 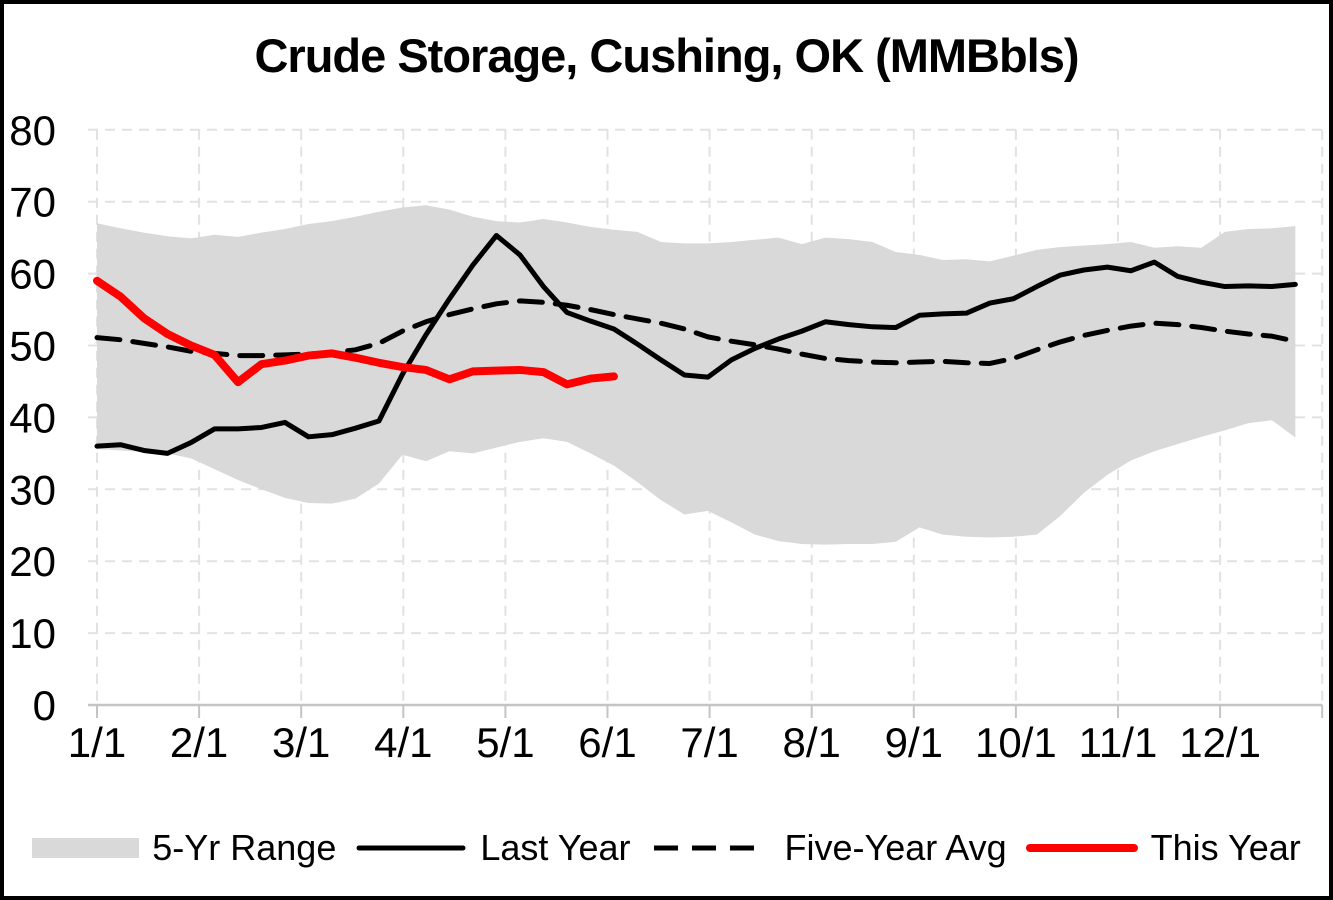 What do you see at coordinates (97, 742) in the screenshot?
I see `x-axis-tick-label: 1/1` at bounding box center [97, 742].